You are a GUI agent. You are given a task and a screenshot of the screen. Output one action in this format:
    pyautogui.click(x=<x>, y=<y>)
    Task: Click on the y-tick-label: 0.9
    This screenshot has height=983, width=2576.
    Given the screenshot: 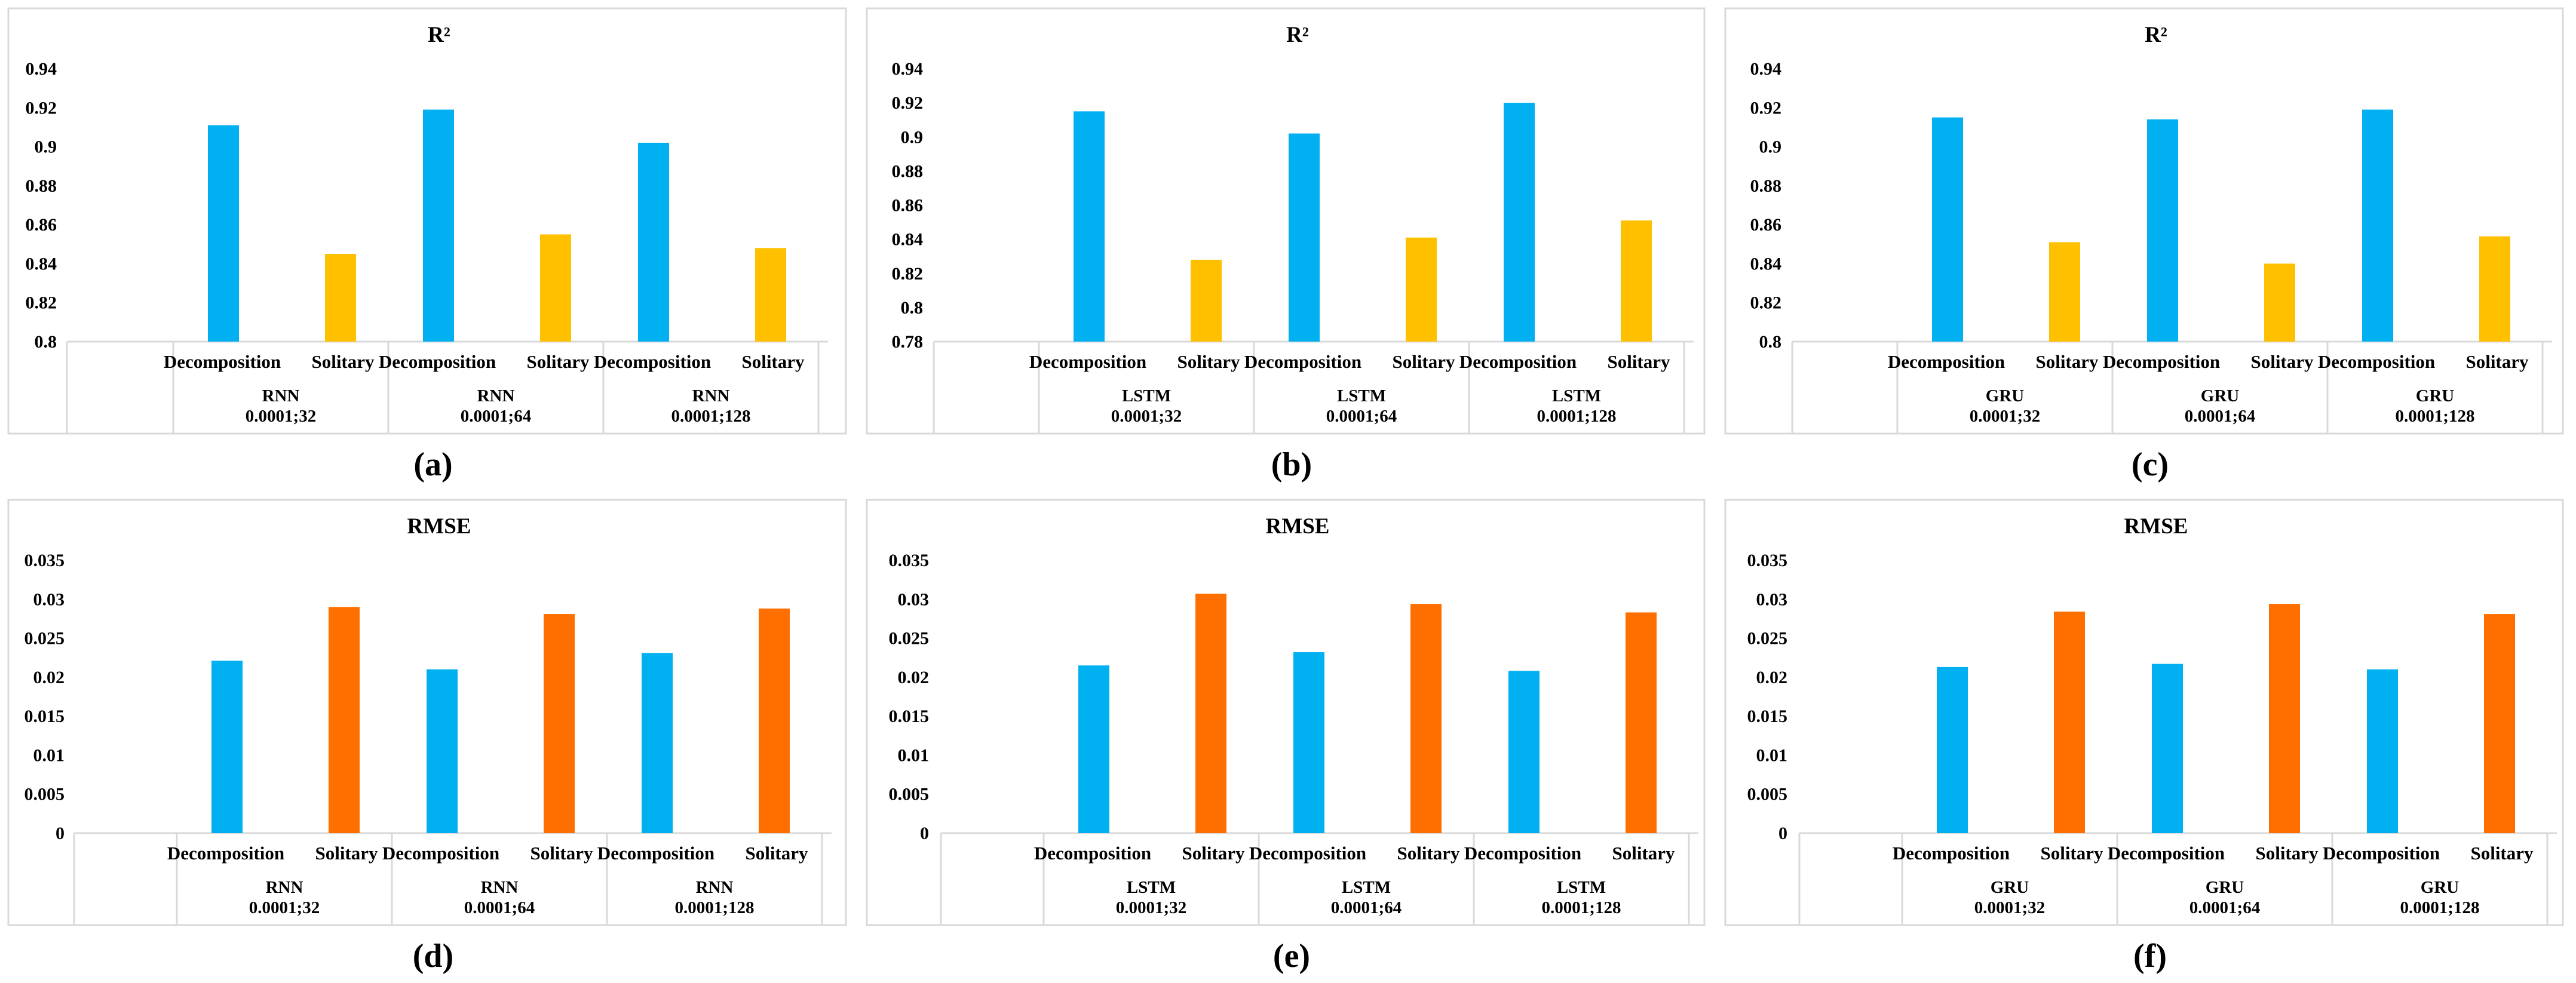 What is the action you would take?
    pyautogui.click(x=1770, y=147)
    